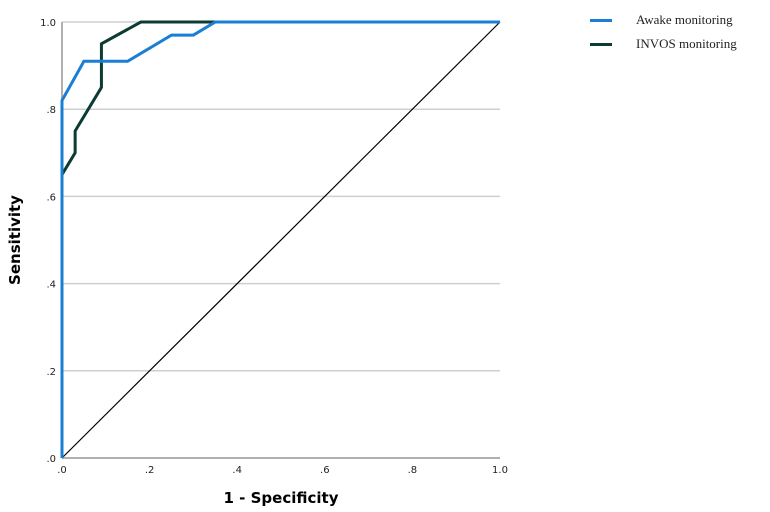  I want to click on legend-item-invos: INVOS monitoring, so click(663, 44).